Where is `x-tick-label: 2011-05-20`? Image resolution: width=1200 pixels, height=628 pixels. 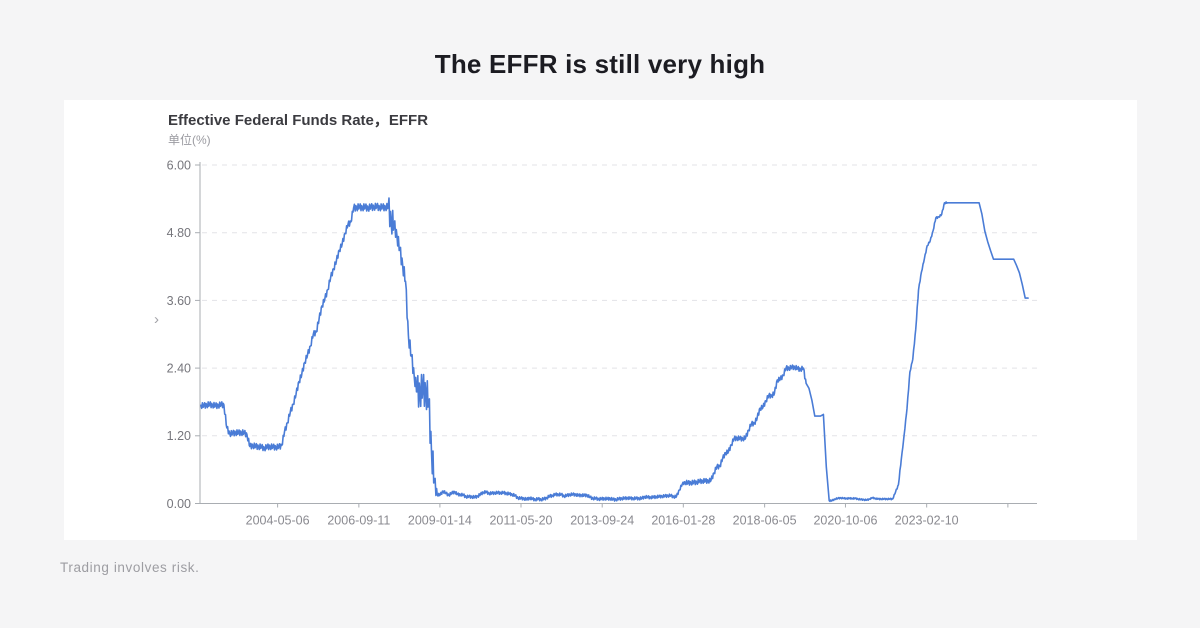 x-tick-label: 2011-05-20 is located at coordinates (520, 521).